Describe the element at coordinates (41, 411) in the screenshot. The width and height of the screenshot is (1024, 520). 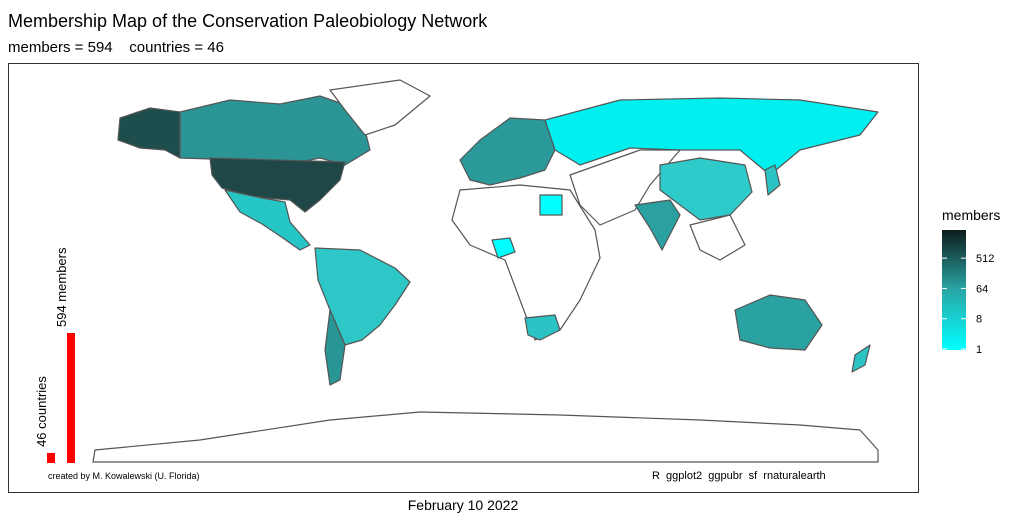
I see `bar-label: 46 countries` at that location.